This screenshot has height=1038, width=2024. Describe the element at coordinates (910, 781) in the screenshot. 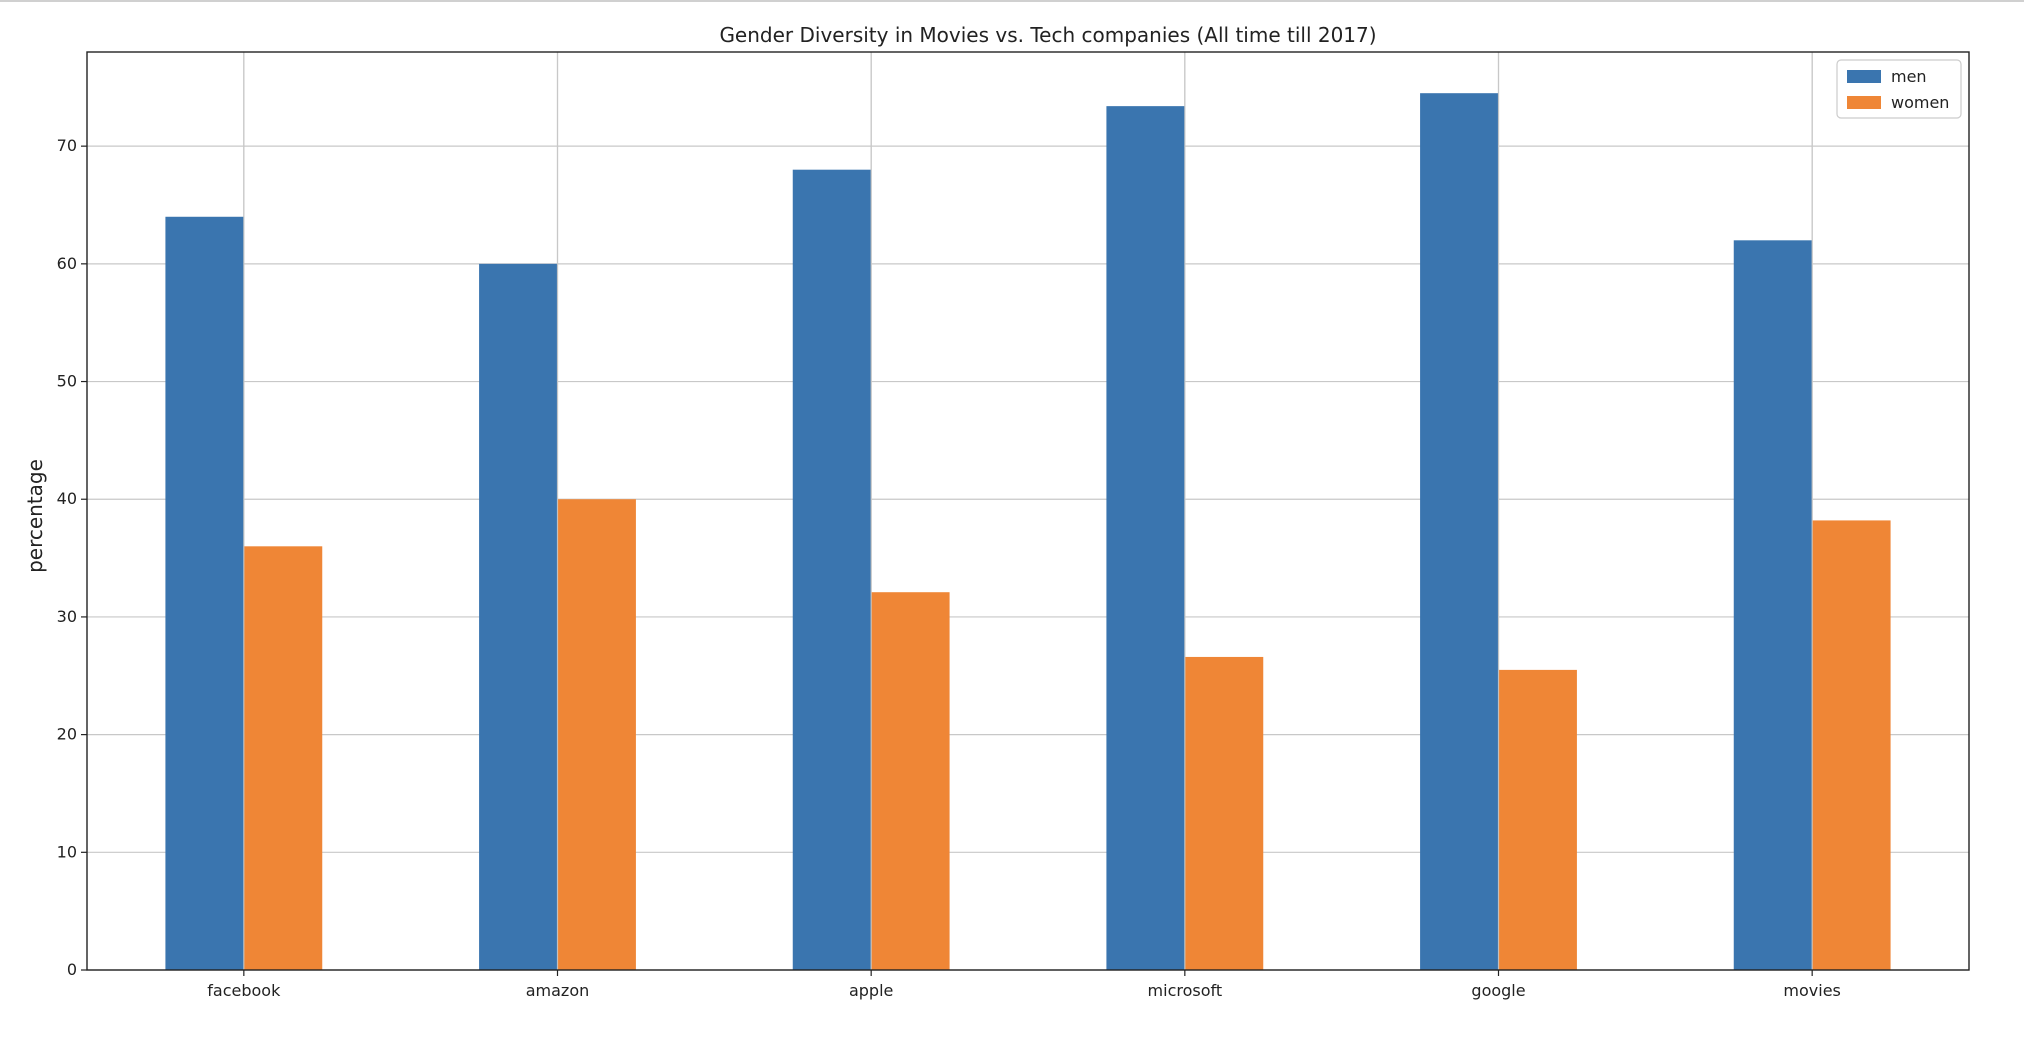

I see `bar-women-apple` at that location.